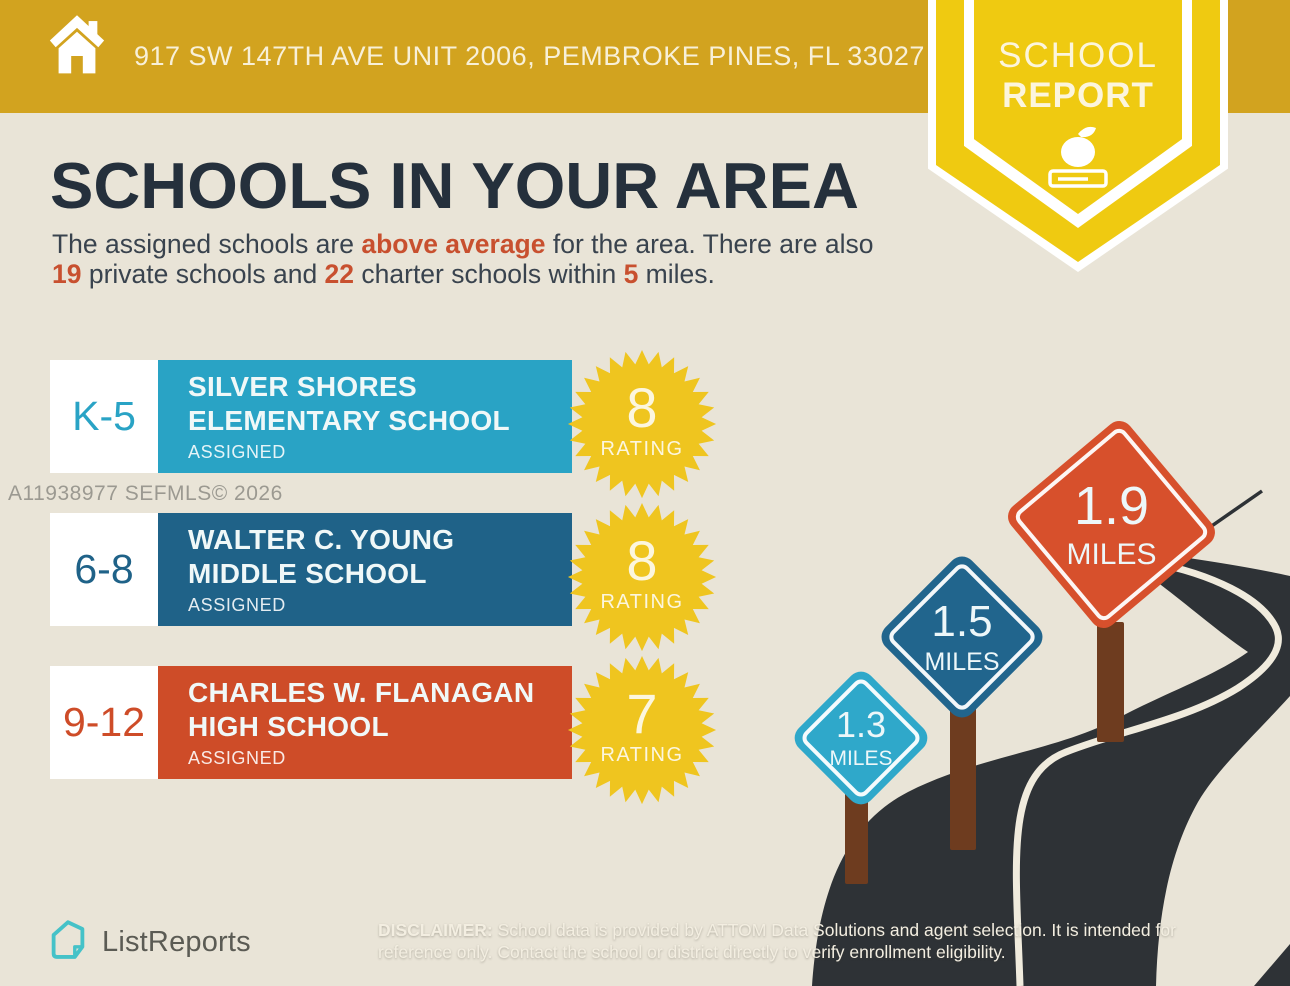 This screenshot has height=986, width=1290. Describe the element at coordinates (453, 244) in the screenshot. I see `above-average-highlight: above average` at that location.